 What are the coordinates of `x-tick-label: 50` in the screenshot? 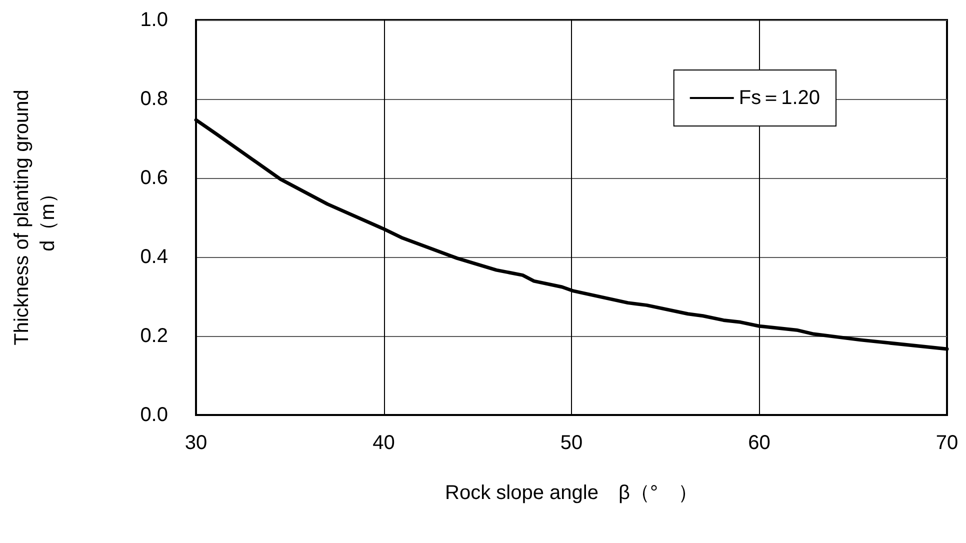 It's located at (571, 443).